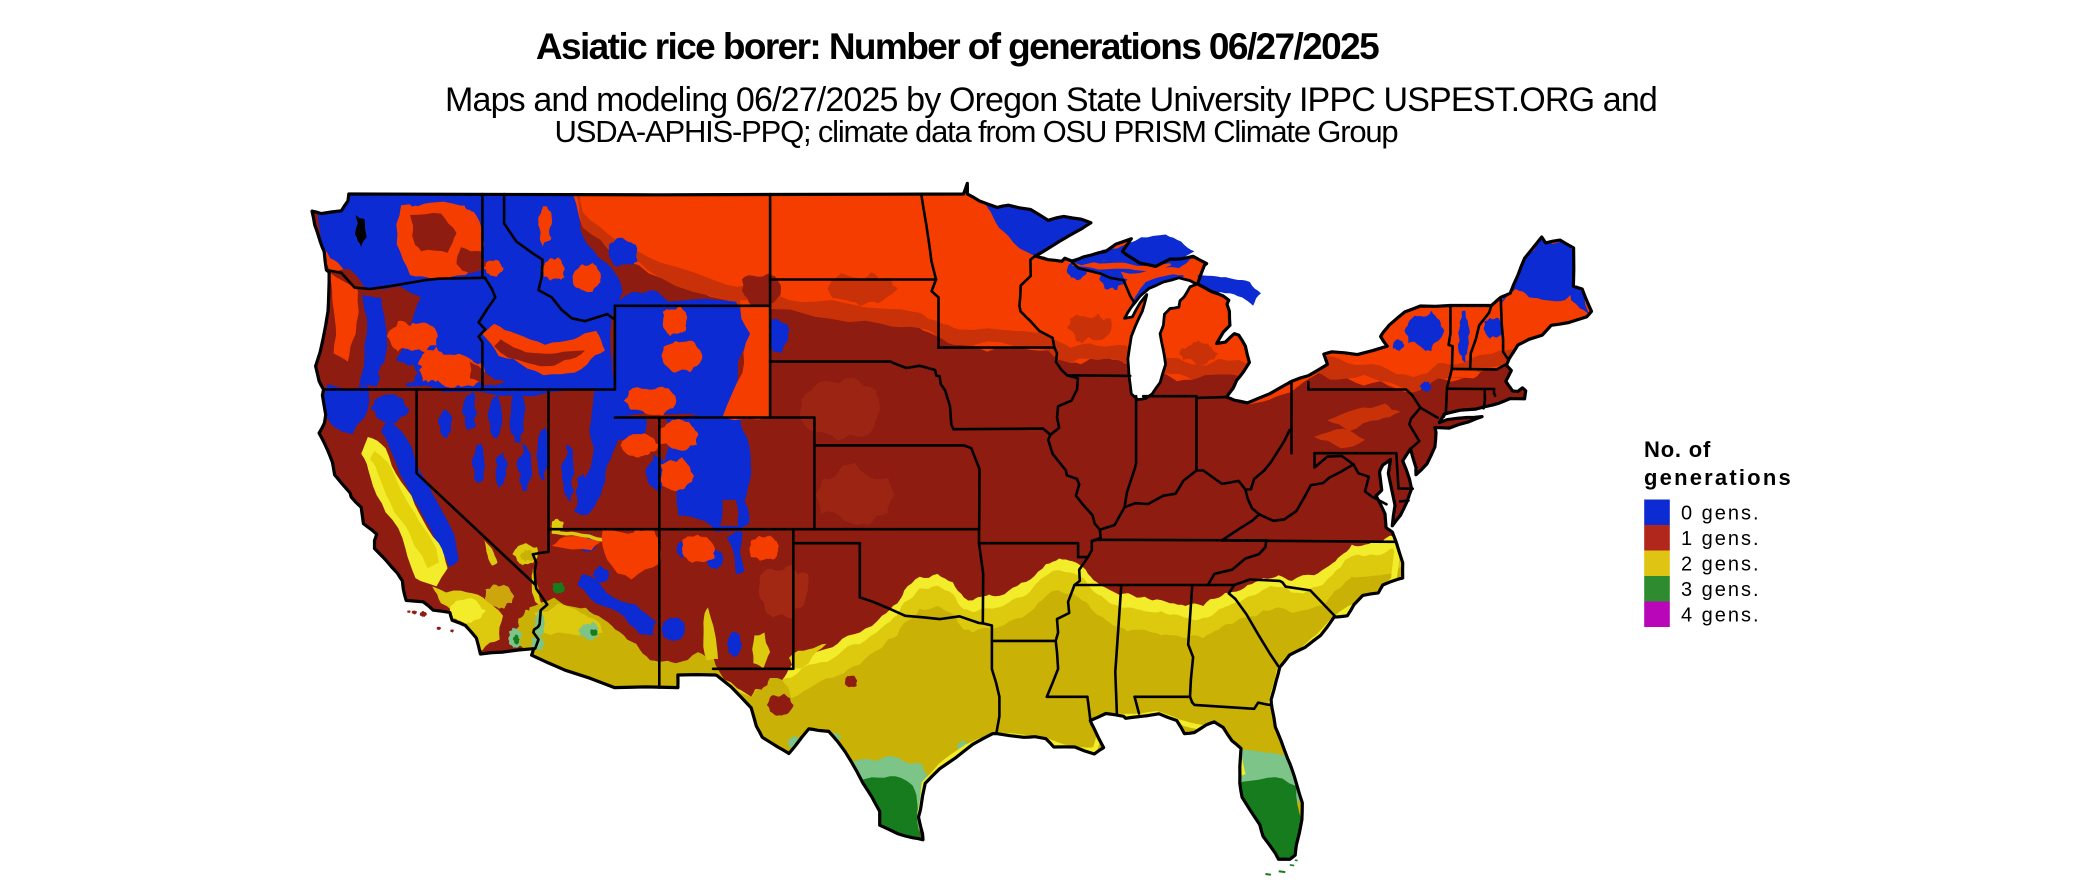 The width and height of the screenshot is (2100, 892). I want to click on svg-text: 4 gens., so click(1721, 616).